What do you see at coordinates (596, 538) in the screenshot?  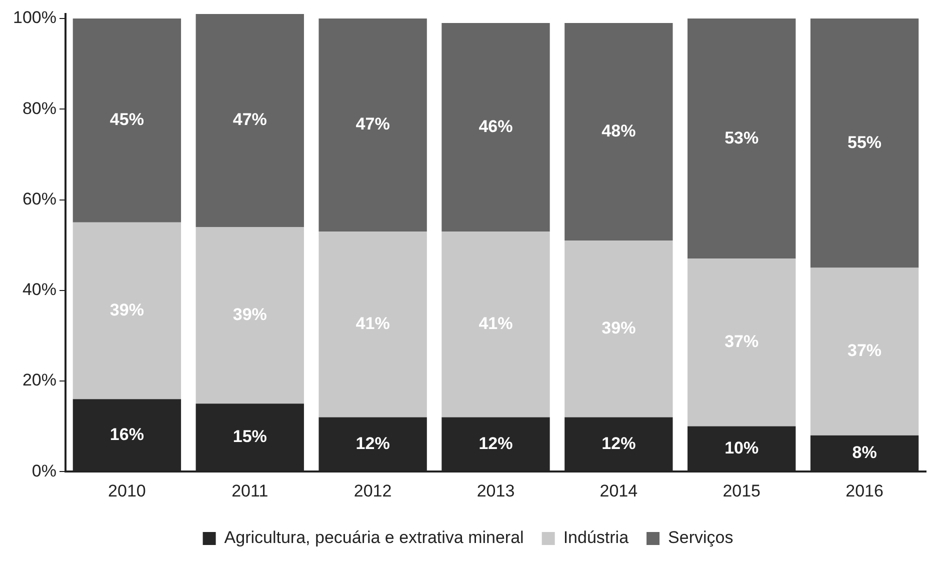 I see `legend-label: Indústria` at bounding box center [596, 538].